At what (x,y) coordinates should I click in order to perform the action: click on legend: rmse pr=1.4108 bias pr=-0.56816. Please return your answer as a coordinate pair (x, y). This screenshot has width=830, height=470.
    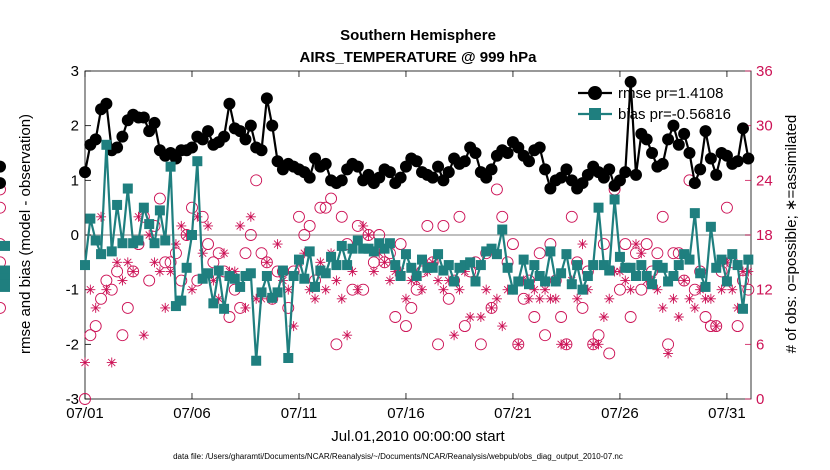
    Looking at the image, I should click on (654, 104).